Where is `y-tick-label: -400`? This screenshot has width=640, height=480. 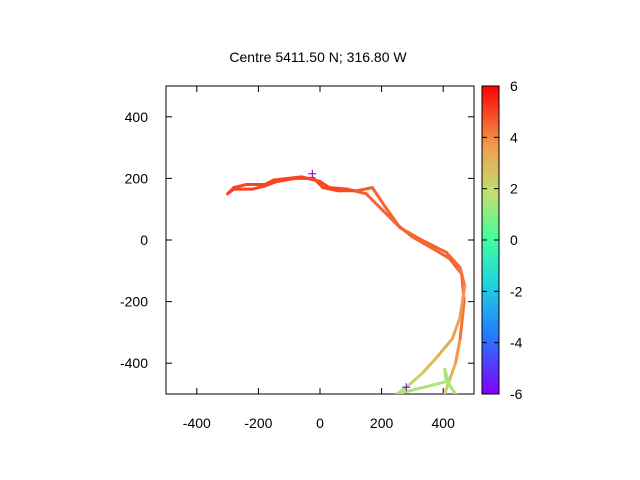 y-tick-label: -400 is located at coordinates (134, 363).